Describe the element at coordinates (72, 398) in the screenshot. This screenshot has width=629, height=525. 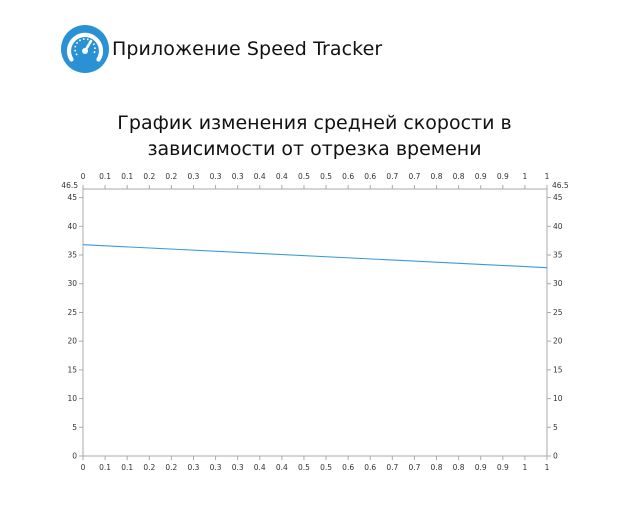
I see `y-left-tick-label: 10` at that location.